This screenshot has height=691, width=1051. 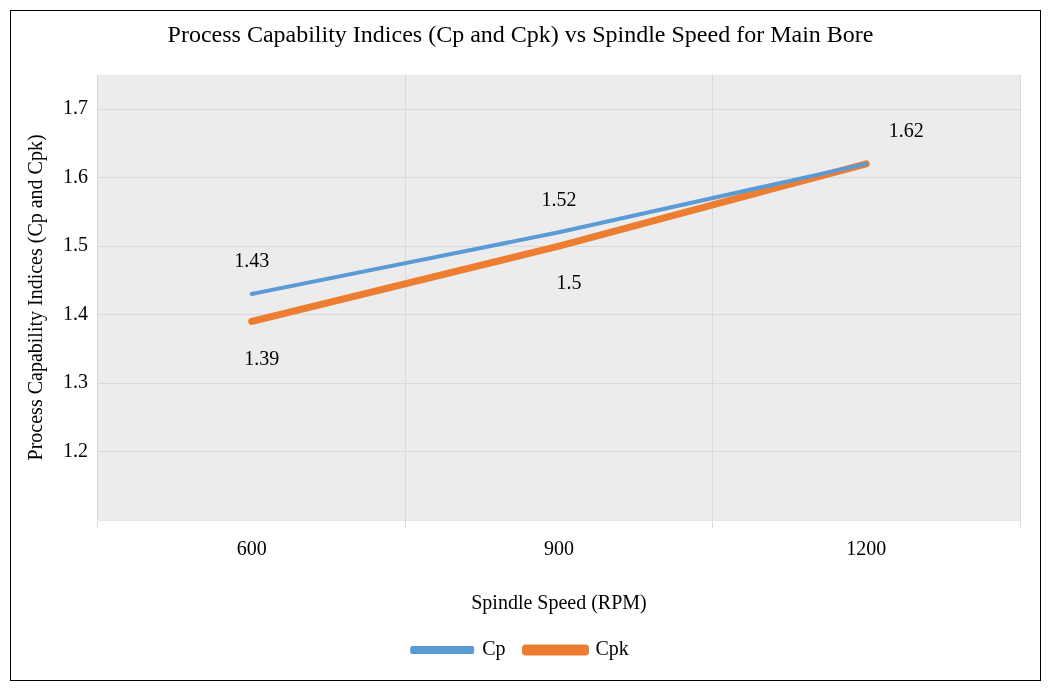 What do you see at coordinates (559, 198) in the screenshot?
I see `data-label: 1.52` at bounding box center [559, 198].